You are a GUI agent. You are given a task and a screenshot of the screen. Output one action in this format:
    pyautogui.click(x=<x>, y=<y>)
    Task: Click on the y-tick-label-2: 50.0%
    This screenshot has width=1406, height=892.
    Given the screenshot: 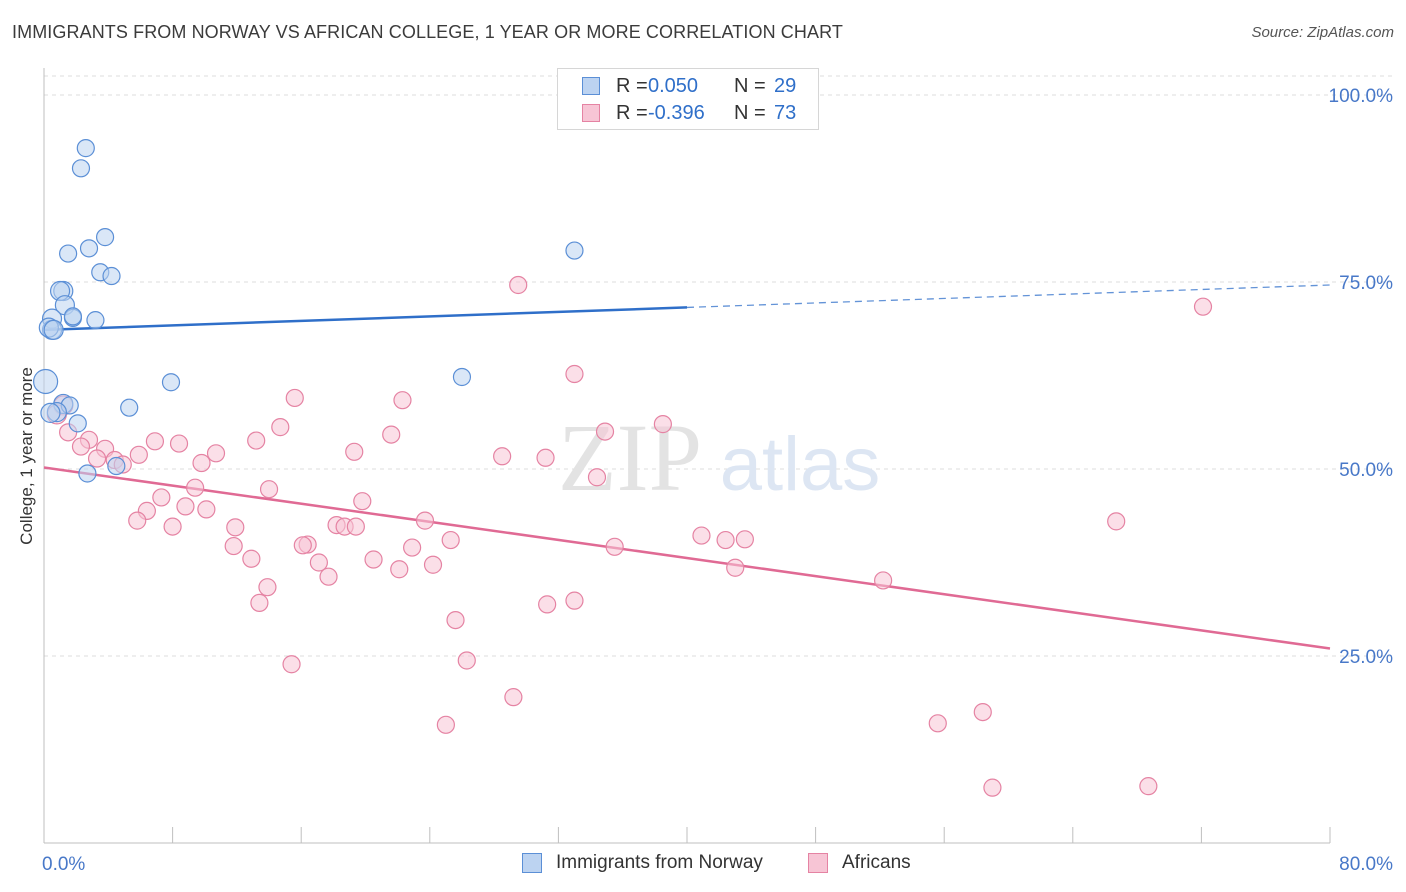 What is the action you would take?
    pyautogui.click(x=1366, y=470)
    